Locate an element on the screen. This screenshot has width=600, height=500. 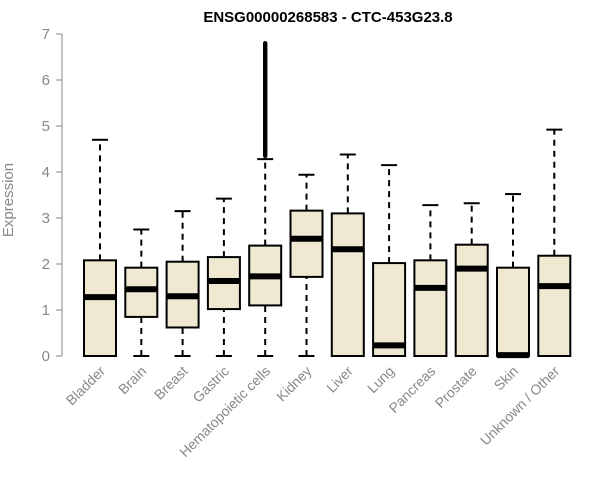
y-axis-label: Expression is located at coordinates (8, 200).